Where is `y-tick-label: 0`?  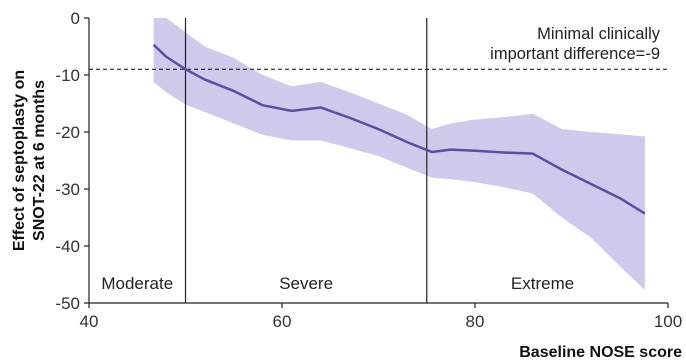 y-tick-label: 0 is located at coordinates (75, 18).